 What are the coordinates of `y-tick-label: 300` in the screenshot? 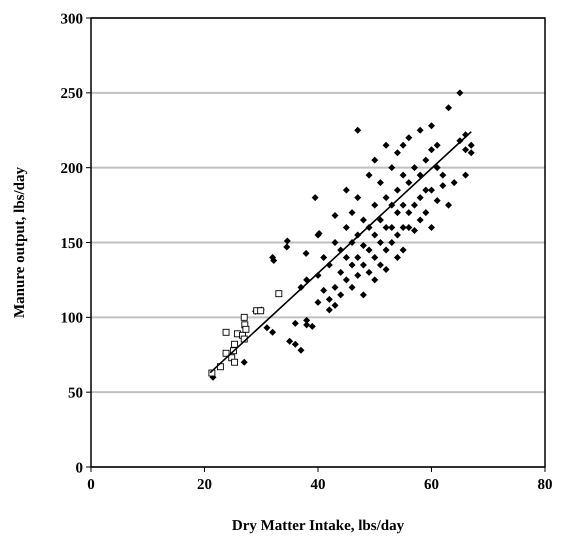 It's located at (71, 19).